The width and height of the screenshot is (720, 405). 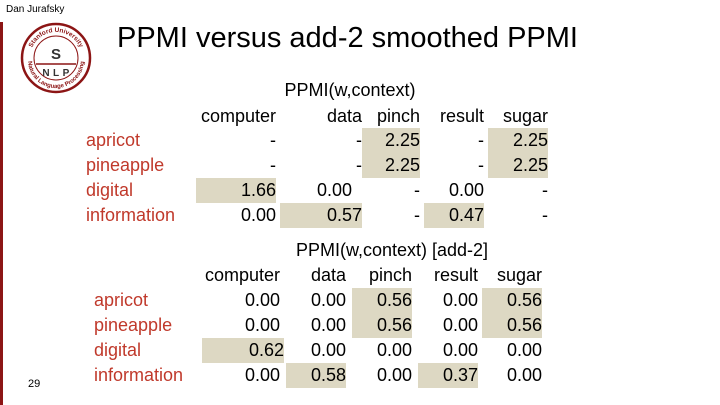 What do you see at coordinates (66, 73) in the screenshot?
I see `logo-letter-p: P` at bounding box center [66, 73].